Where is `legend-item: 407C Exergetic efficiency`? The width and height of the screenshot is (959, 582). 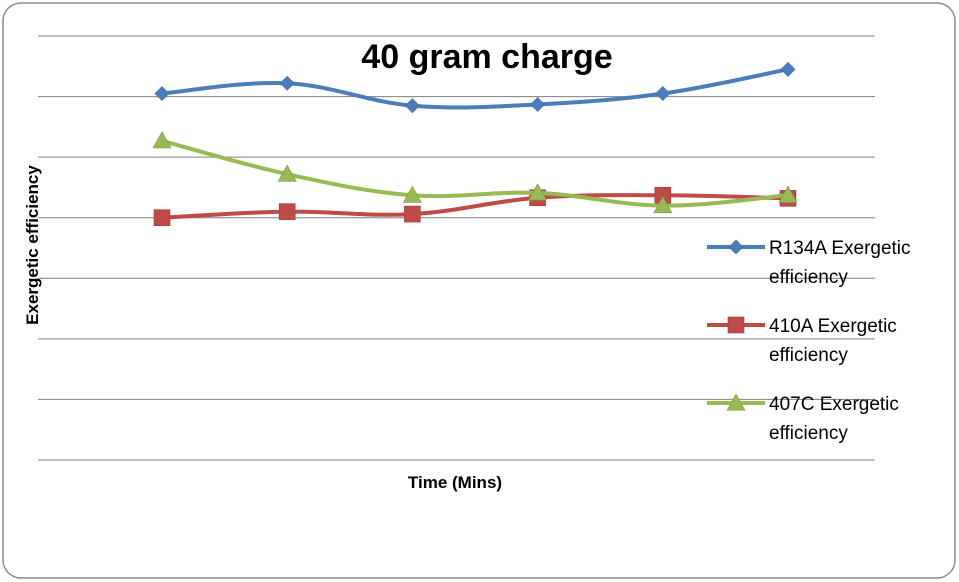 legend-item: 407C Exergetic efficiency is located at coordinates (803, 418).